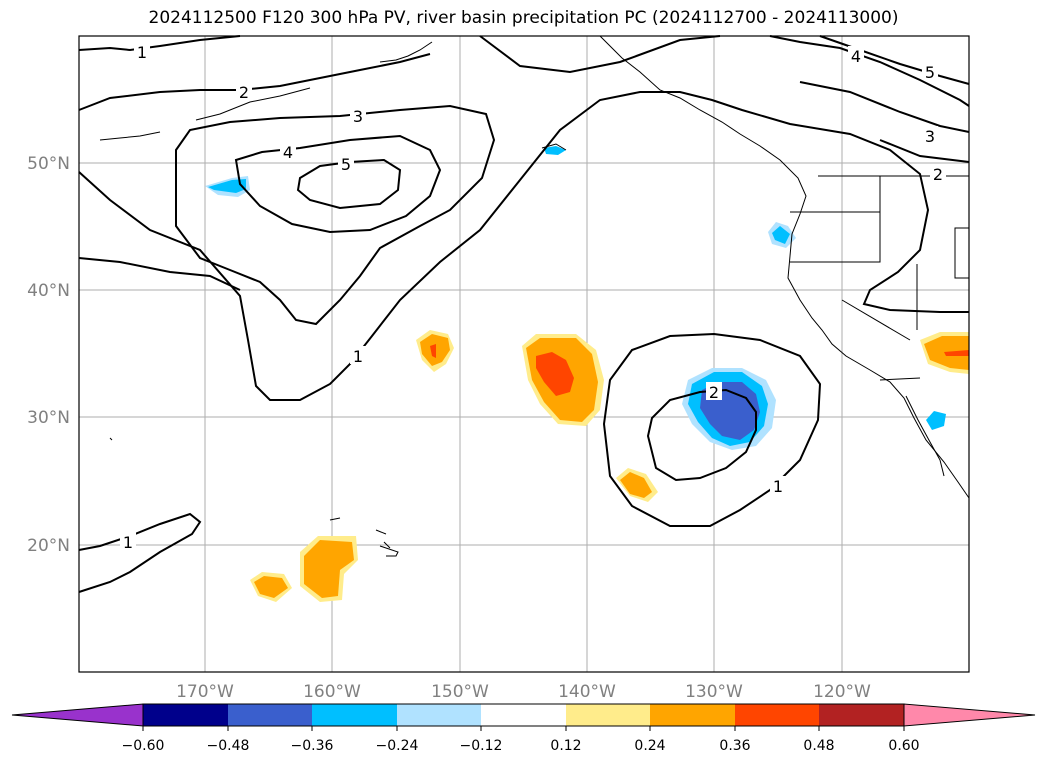 Image resolution: width=1047 pixels, height=765 pixels. What do you see at coordinates (523, 692) in the screenshot?
I see `longitude-labels: 170°W 160°W 150°W 140°W 130°W 120°W` at bounding box center [523, 692].